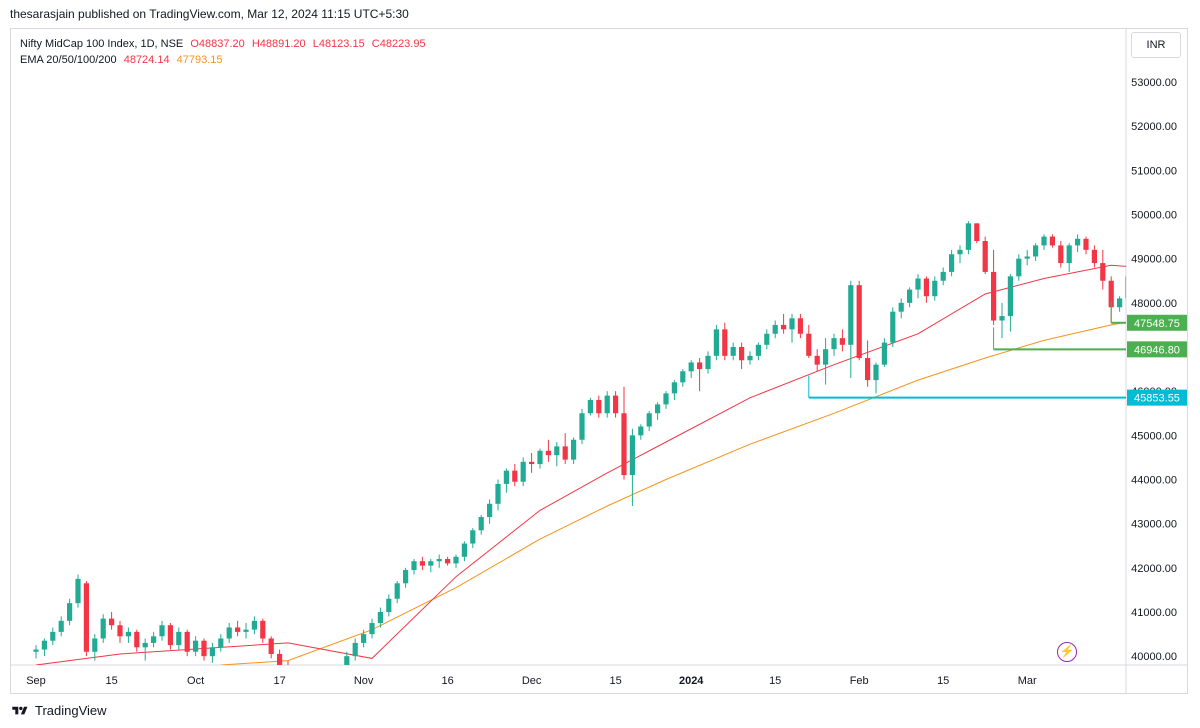  I want to click on y-tick-label: 40000.00, so click(1154, 657).